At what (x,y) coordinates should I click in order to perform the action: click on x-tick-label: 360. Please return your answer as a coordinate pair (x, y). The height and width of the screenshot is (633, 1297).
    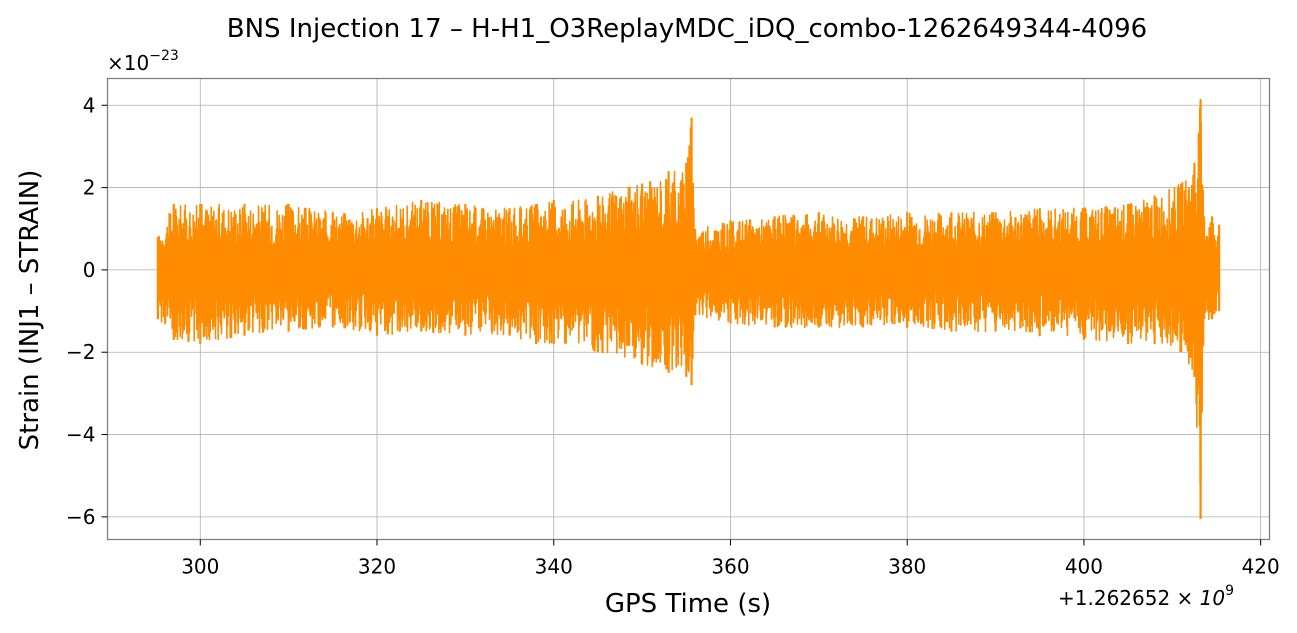
    Looking at the image, I should click on (730, 567).